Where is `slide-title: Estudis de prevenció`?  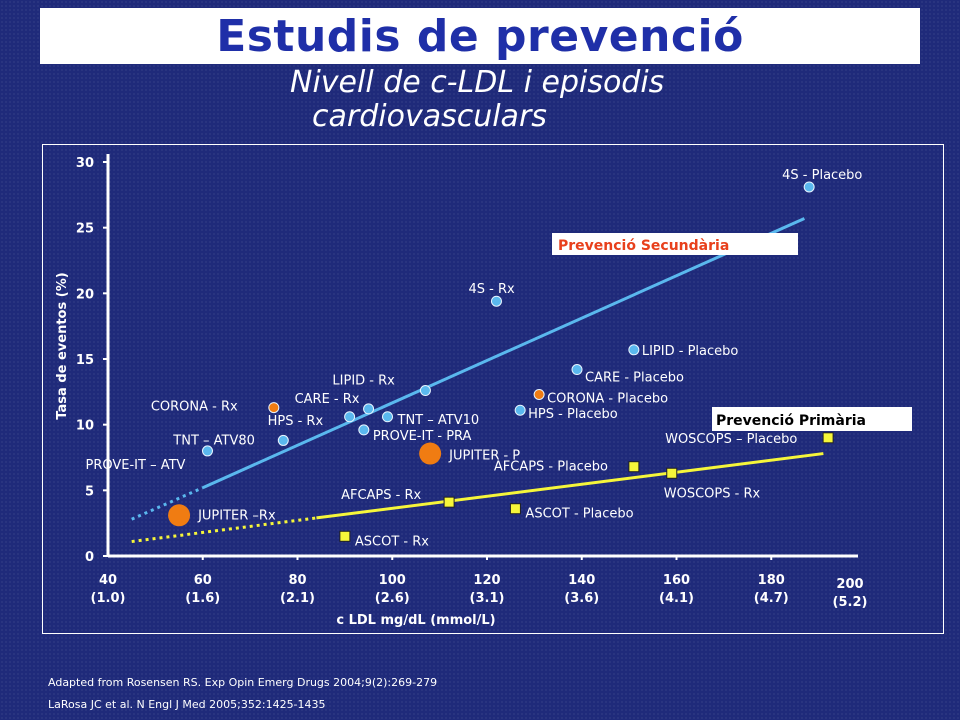
slide-title: Estudis de prevenció is located at coordinates (480, 36).